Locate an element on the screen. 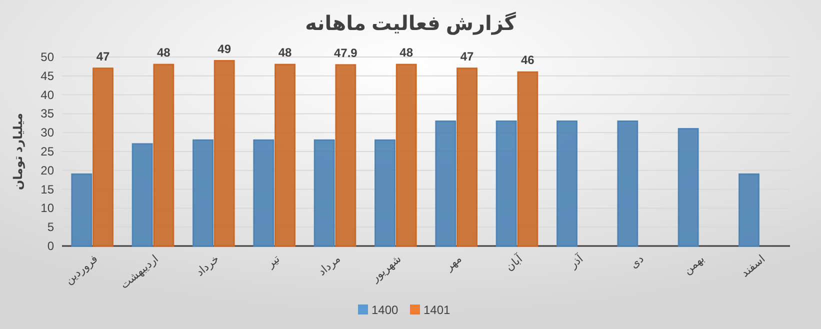  y-tick-label: 20 is located at coordinates (47, 170).